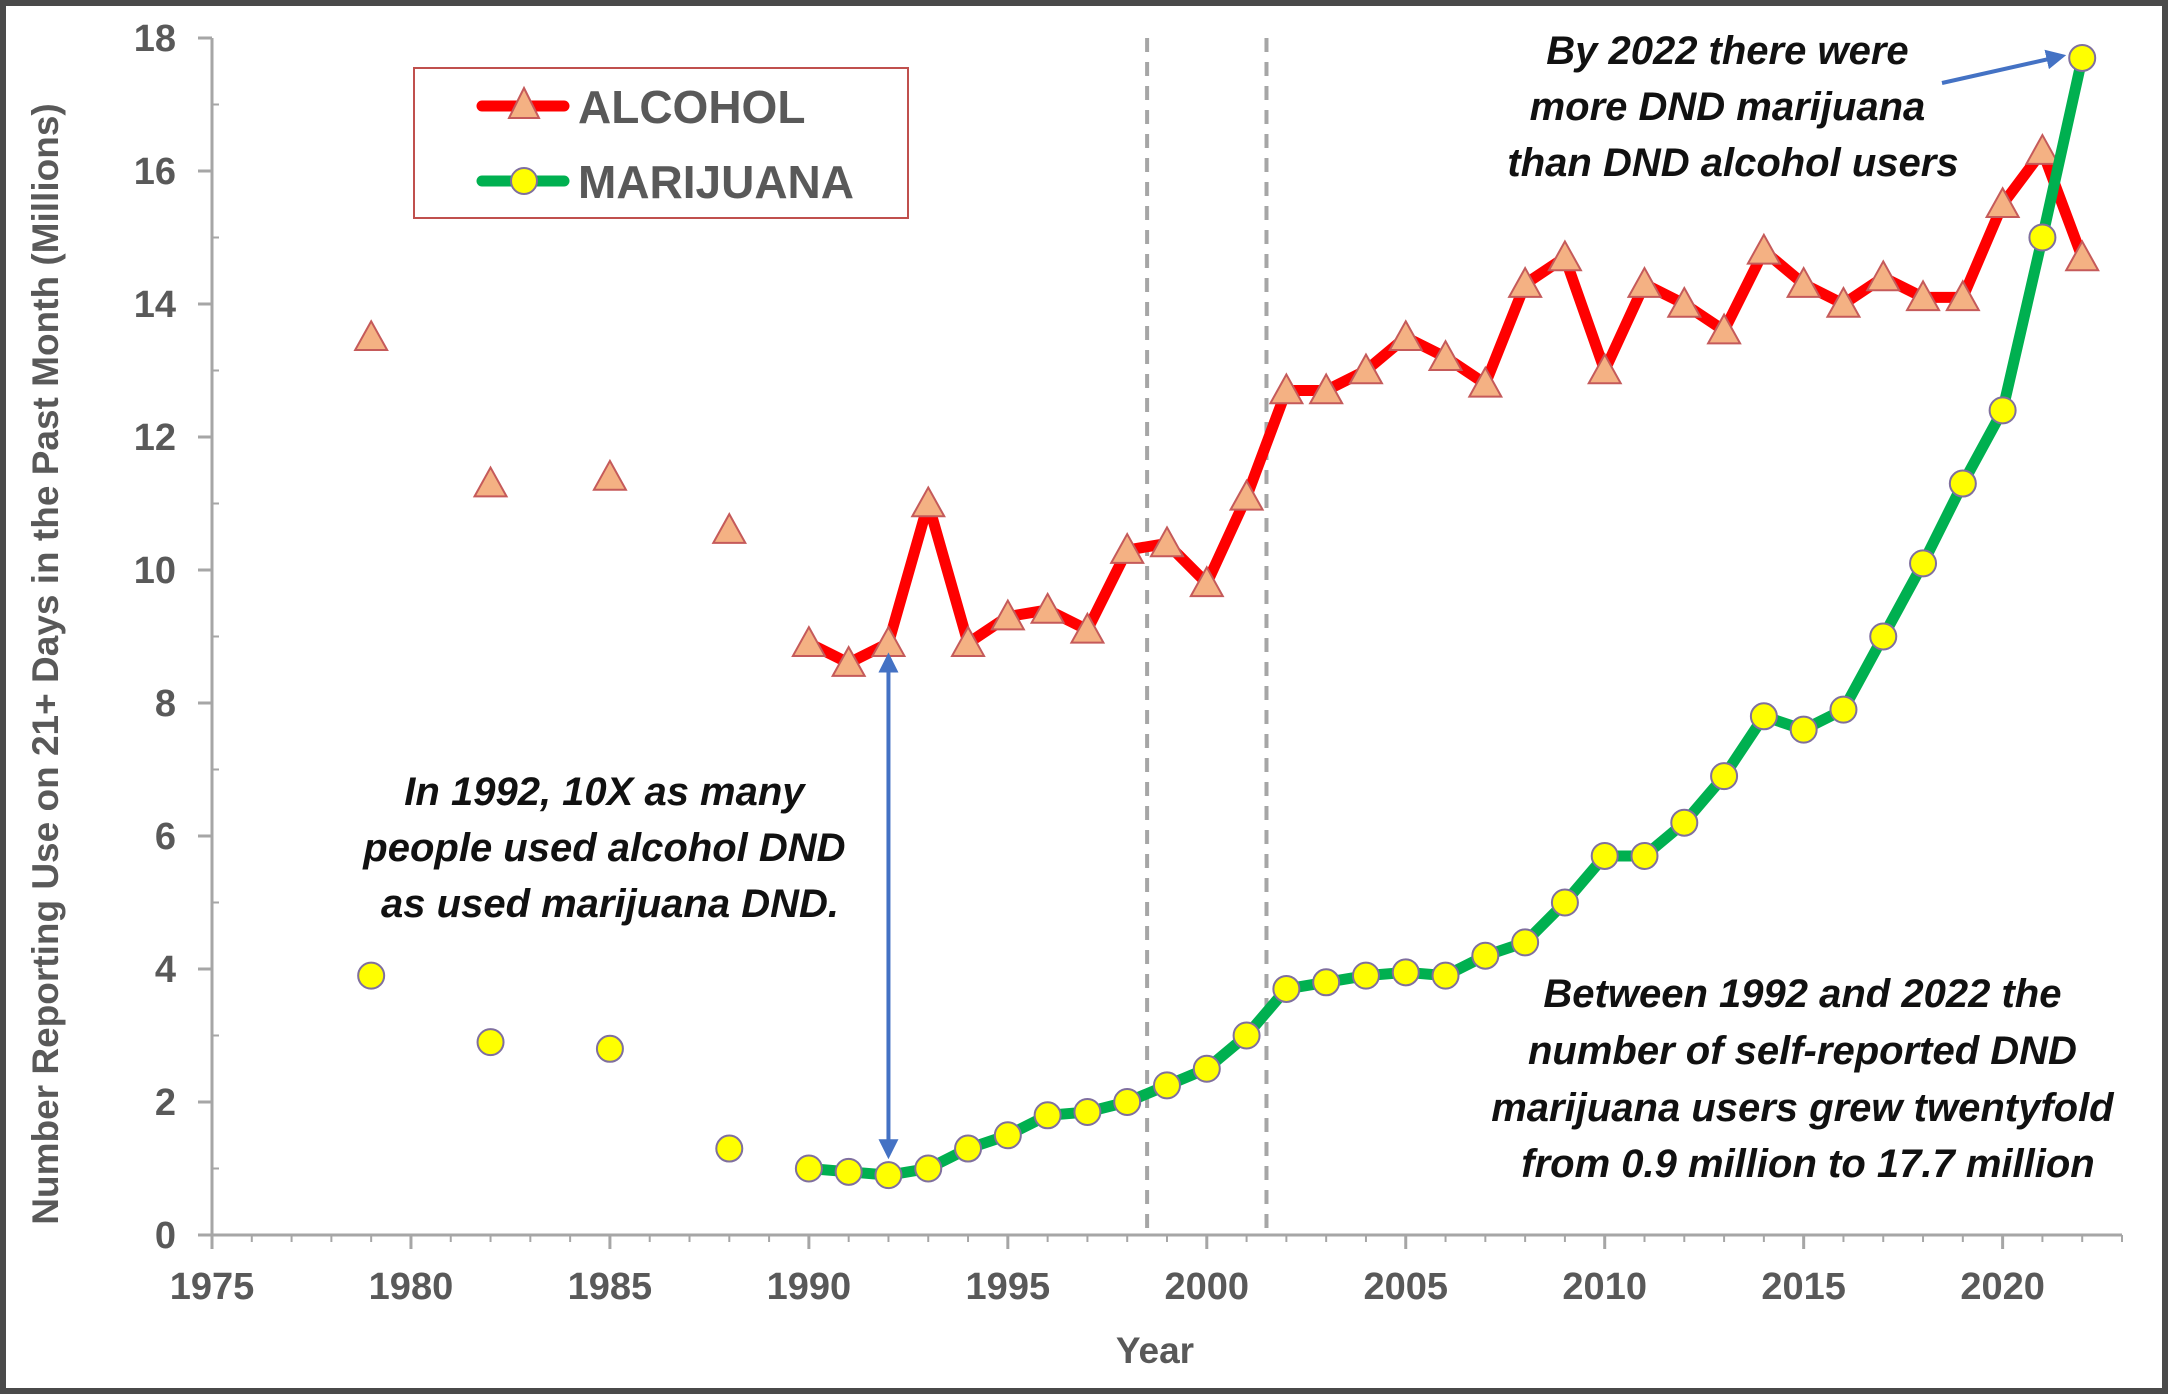 This screenshot has width=2168, height=1394. What do you see at coordinates (1405, 1287) in the screenshot?
I see `x-tick-label: 2005` at bounding box center [1405, 1287].